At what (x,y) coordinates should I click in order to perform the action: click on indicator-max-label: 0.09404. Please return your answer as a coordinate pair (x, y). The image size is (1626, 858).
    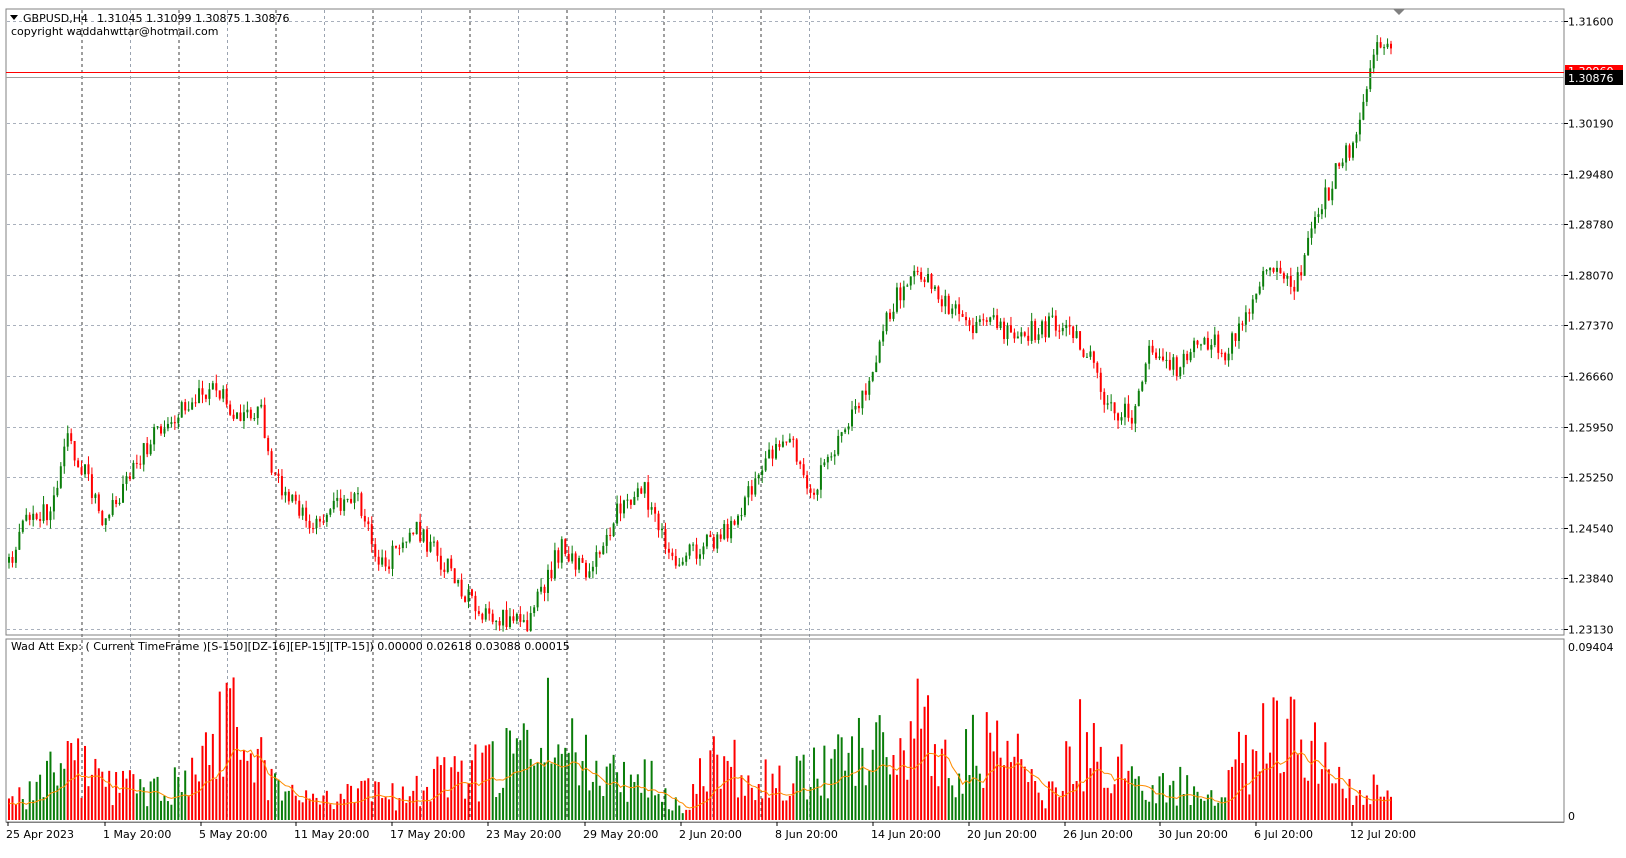
    Looking at the image, I should click on (1591, 647).